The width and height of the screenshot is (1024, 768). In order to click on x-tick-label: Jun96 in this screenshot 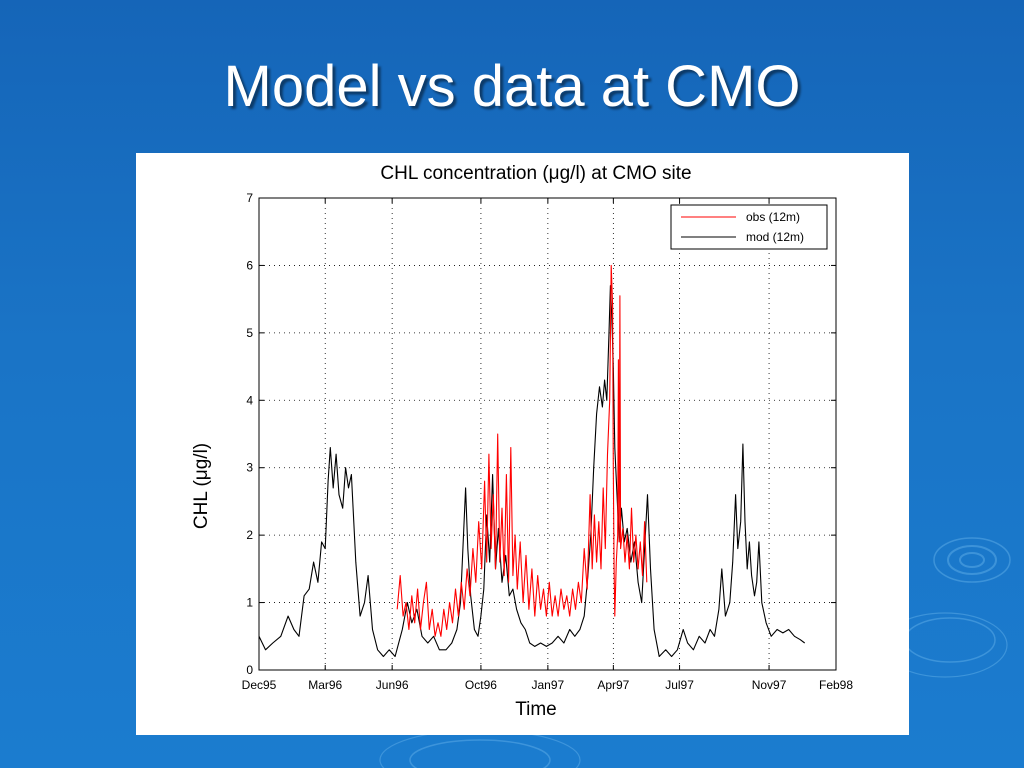, I will do `click(392, 685)`.